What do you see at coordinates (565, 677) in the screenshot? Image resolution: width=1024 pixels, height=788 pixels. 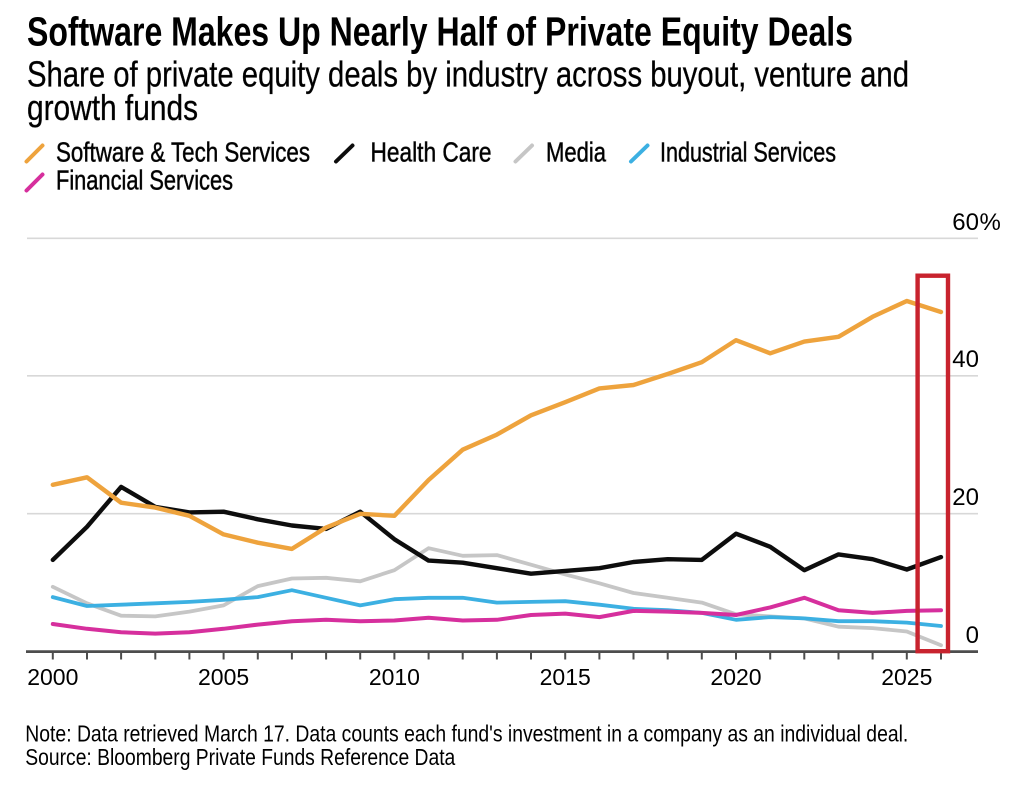 I see `svg-text: 2015` at bounding box center [565, 677].